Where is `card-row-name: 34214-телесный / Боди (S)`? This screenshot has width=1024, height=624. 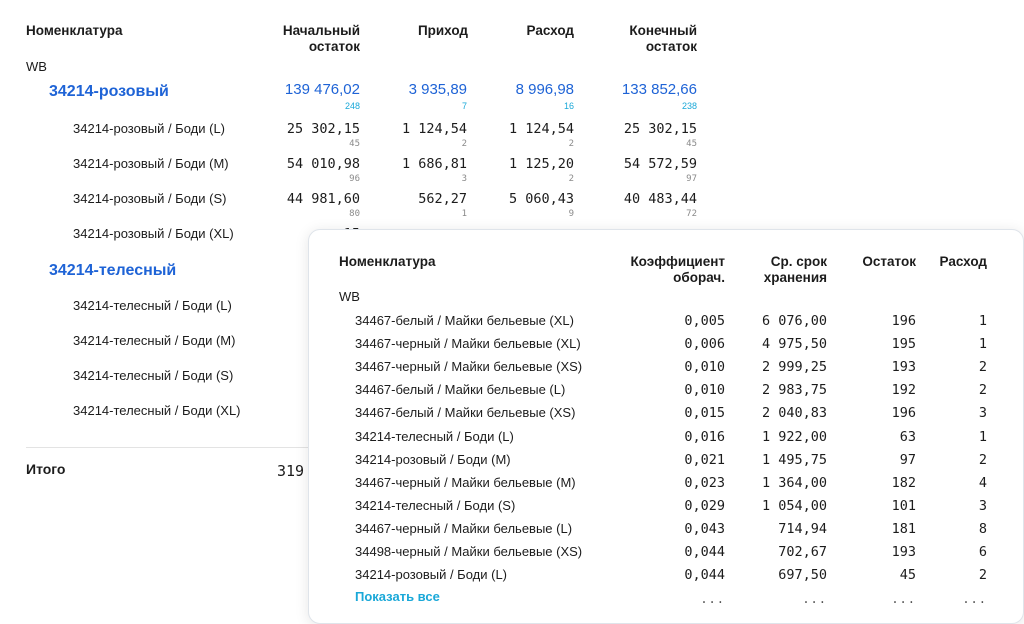 card-row-name: 34214-телесный / Боди (S) is located at coordinates (435, 505).